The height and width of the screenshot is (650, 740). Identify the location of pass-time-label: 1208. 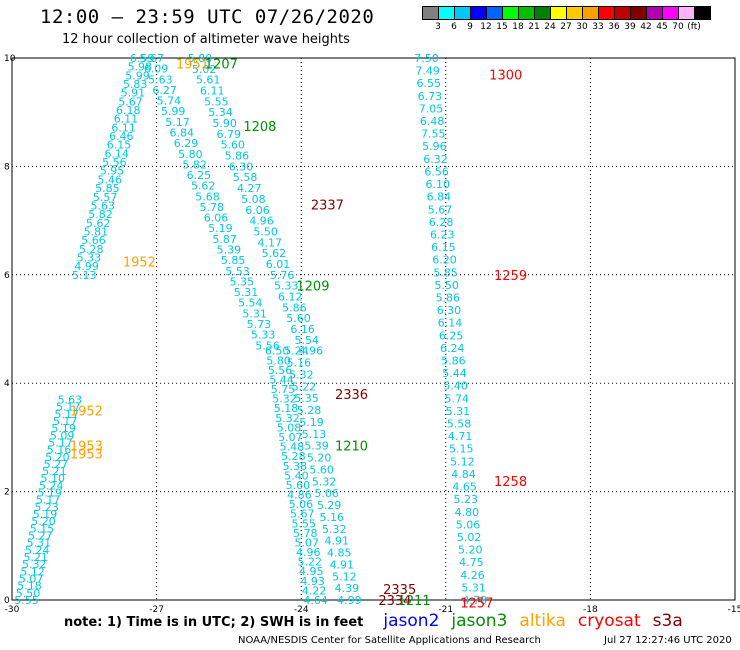
(259, 127).